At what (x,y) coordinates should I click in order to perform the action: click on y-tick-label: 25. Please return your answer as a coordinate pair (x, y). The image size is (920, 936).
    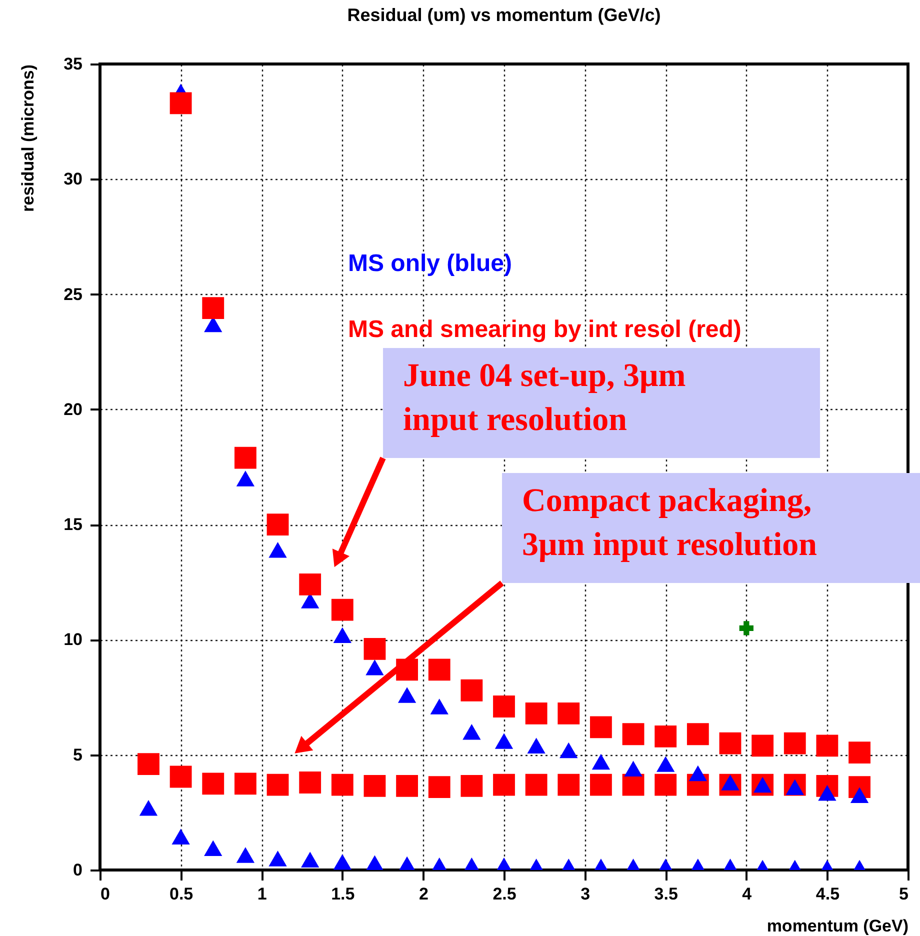
    Looking at the image, I should click on (73, 294).